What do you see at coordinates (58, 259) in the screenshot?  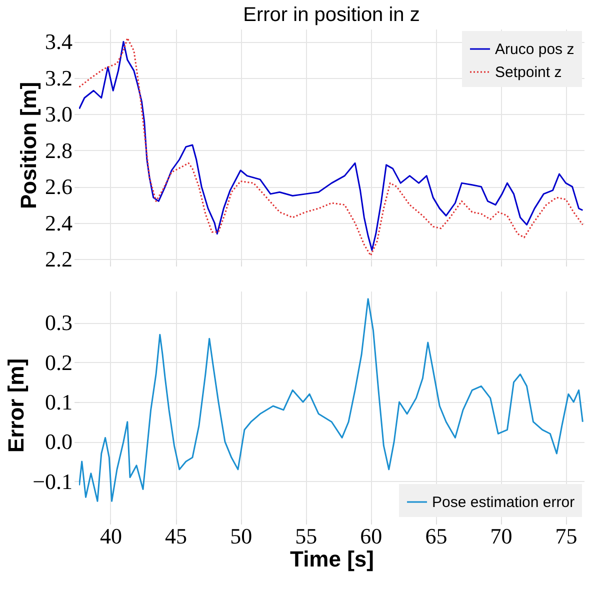 I see `y-tick-label: 2.2` at bounding box center [58, 259].